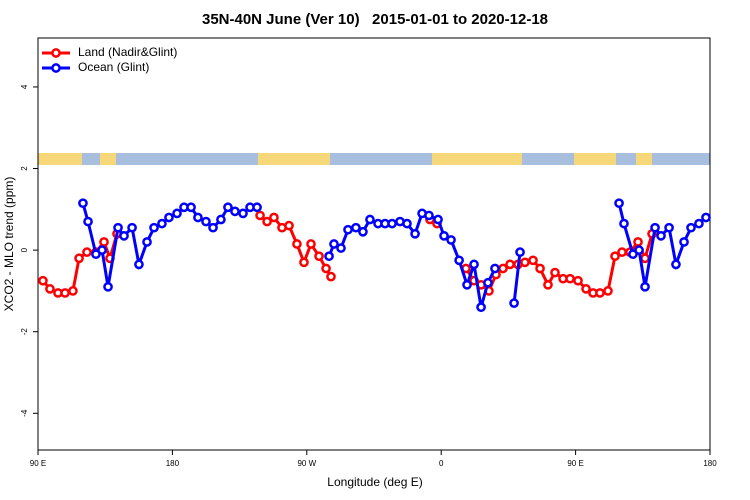 The height and width of the screenshot is (500, 750). Describe the element at coordinates (127, 52) in the screenshot. I see `legend-label: Land (Nadir&Glint)` at that location.